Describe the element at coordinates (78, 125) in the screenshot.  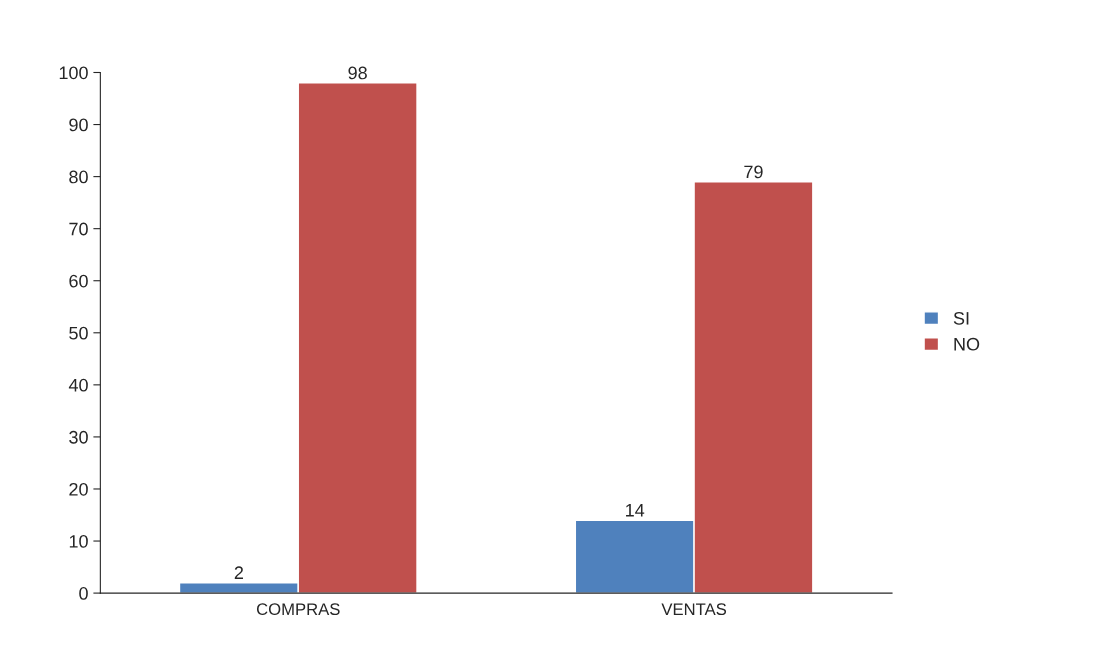
I see `y-tick-label: 90` at that location.